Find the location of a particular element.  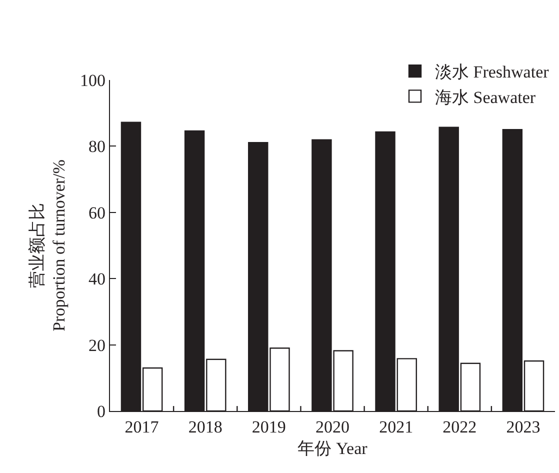

y-tick-label: 100 is located at coordinates (93, 80).